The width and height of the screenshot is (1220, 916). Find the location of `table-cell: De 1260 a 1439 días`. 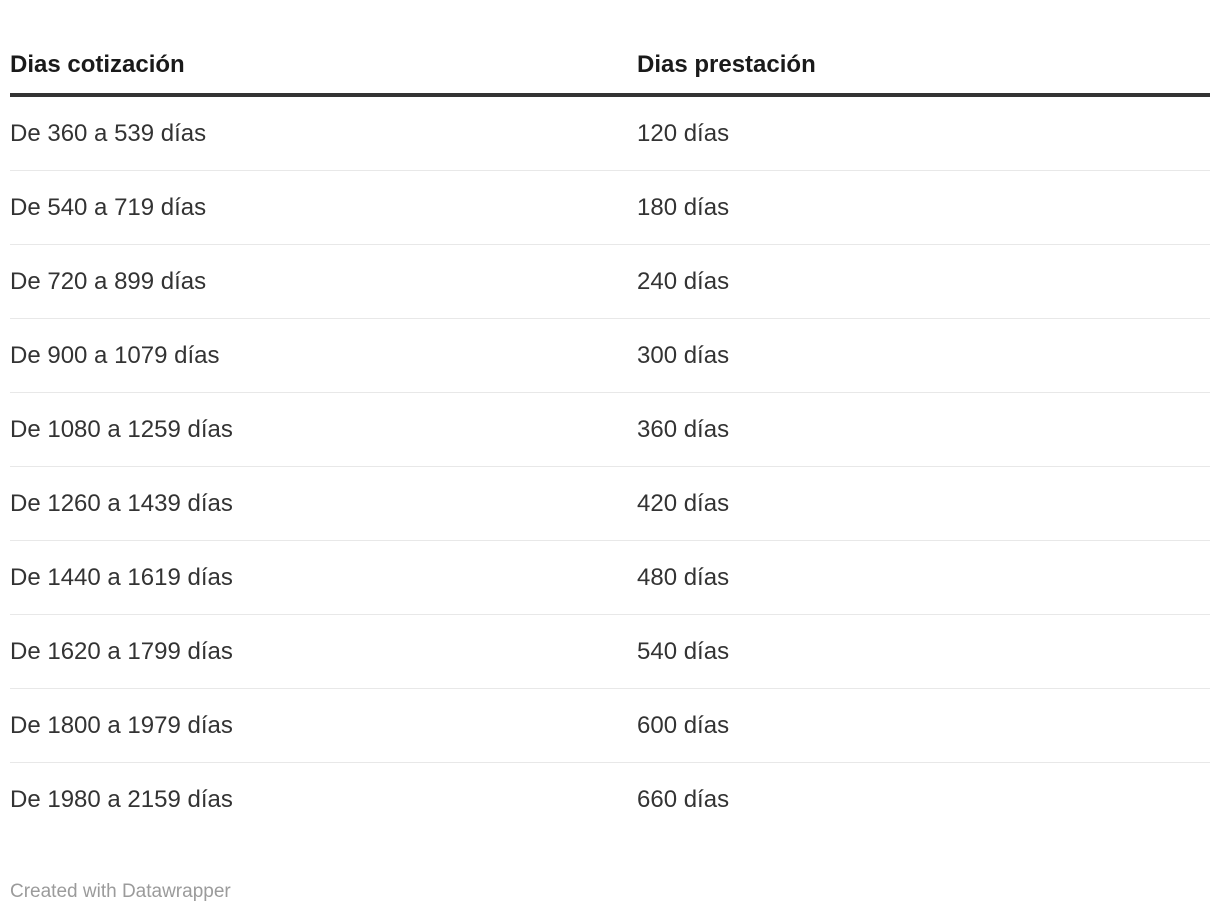

table-cell: De 1260 a 1439 días is located at coordinates (323, 503).